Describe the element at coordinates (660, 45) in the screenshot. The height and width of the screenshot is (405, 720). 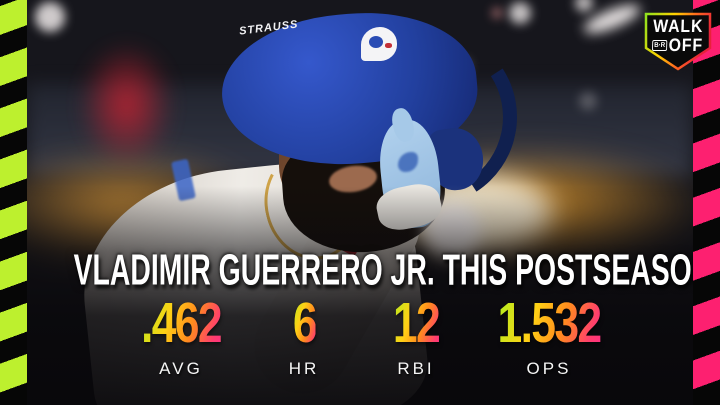
I see `br-badge: B·R` at that location.